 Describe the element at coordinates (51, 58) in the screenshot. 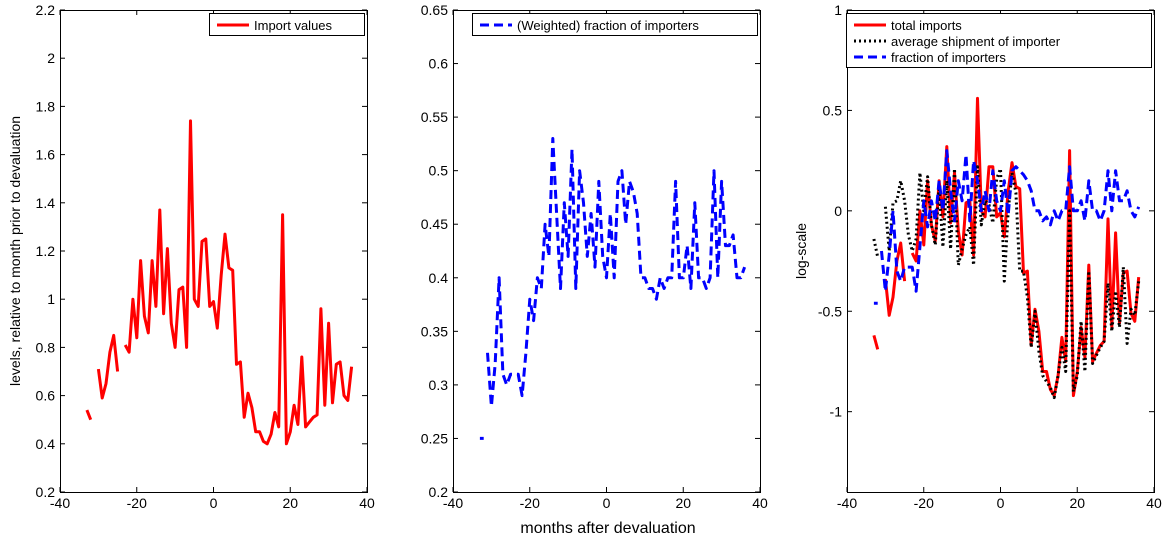

I see `y-tick-label: 2` at that location.